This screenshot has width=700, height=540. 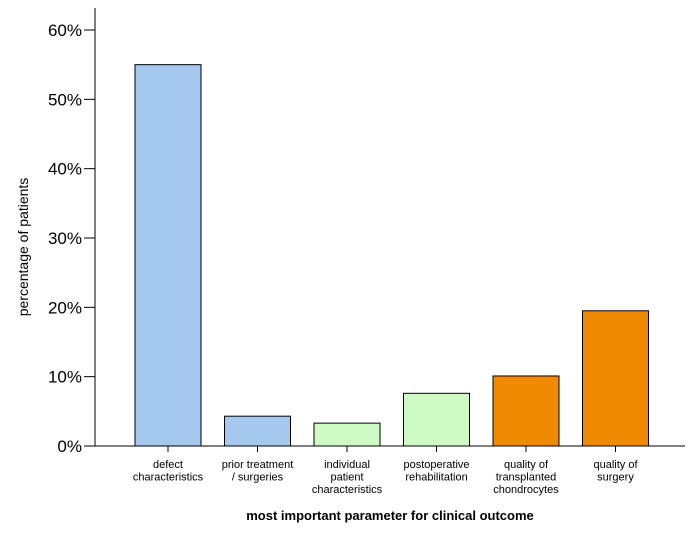 What do you see at coordinates (436, 478) in the screenshot?
I see `x-tick-label-line: rehabilitation` at bounding box center [436, 478].